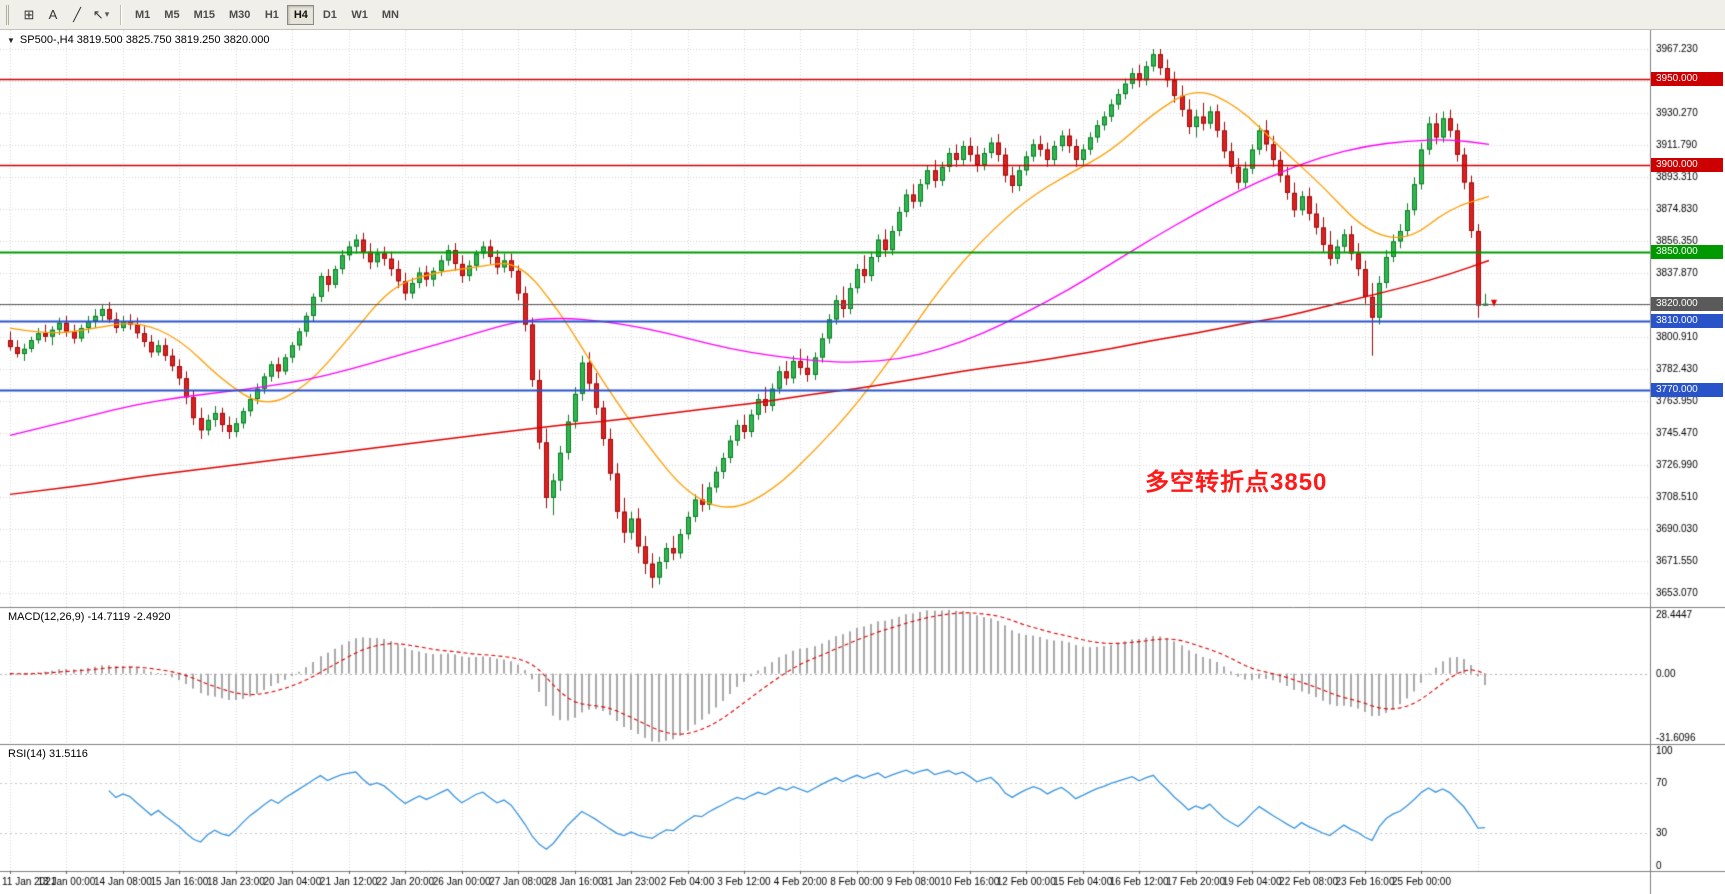  I want to click on timeframe-buttons-group: M1 M5 M15 M30 H1 H4 D1 W1 MN, so click(267, 14).